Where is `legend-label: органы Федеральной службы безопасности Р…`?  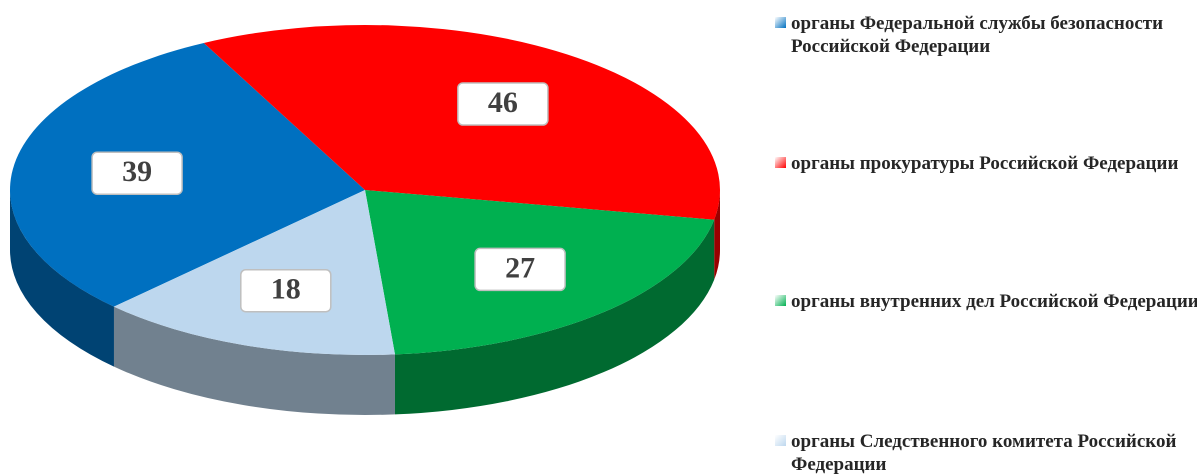 legend-label: органы Федеральной службы безопасности Р… is located at coordinates (977, 35).